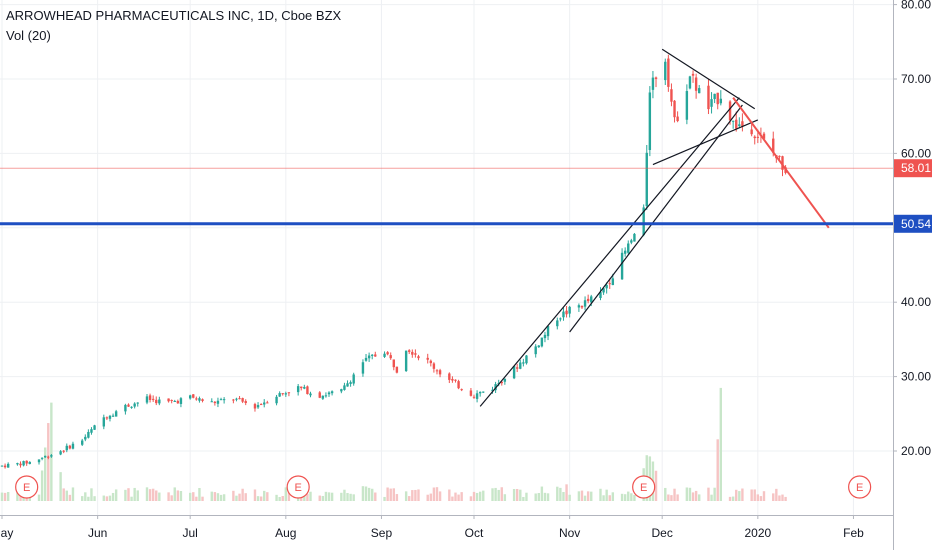  What do you see at coordinates (708, 79) in the screenshot?
I see `trend-line-triangle-top` at bounding box center [708, 79].